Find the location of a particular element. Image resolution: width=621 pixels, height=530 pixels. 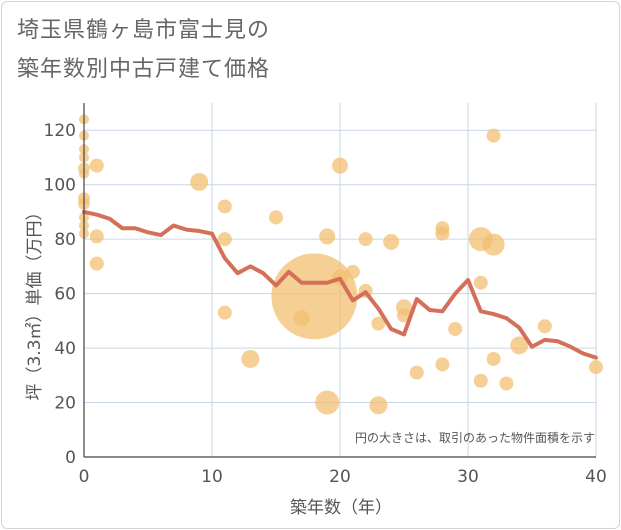

x-tick-label: 20 is located at coordinates (340, 477).